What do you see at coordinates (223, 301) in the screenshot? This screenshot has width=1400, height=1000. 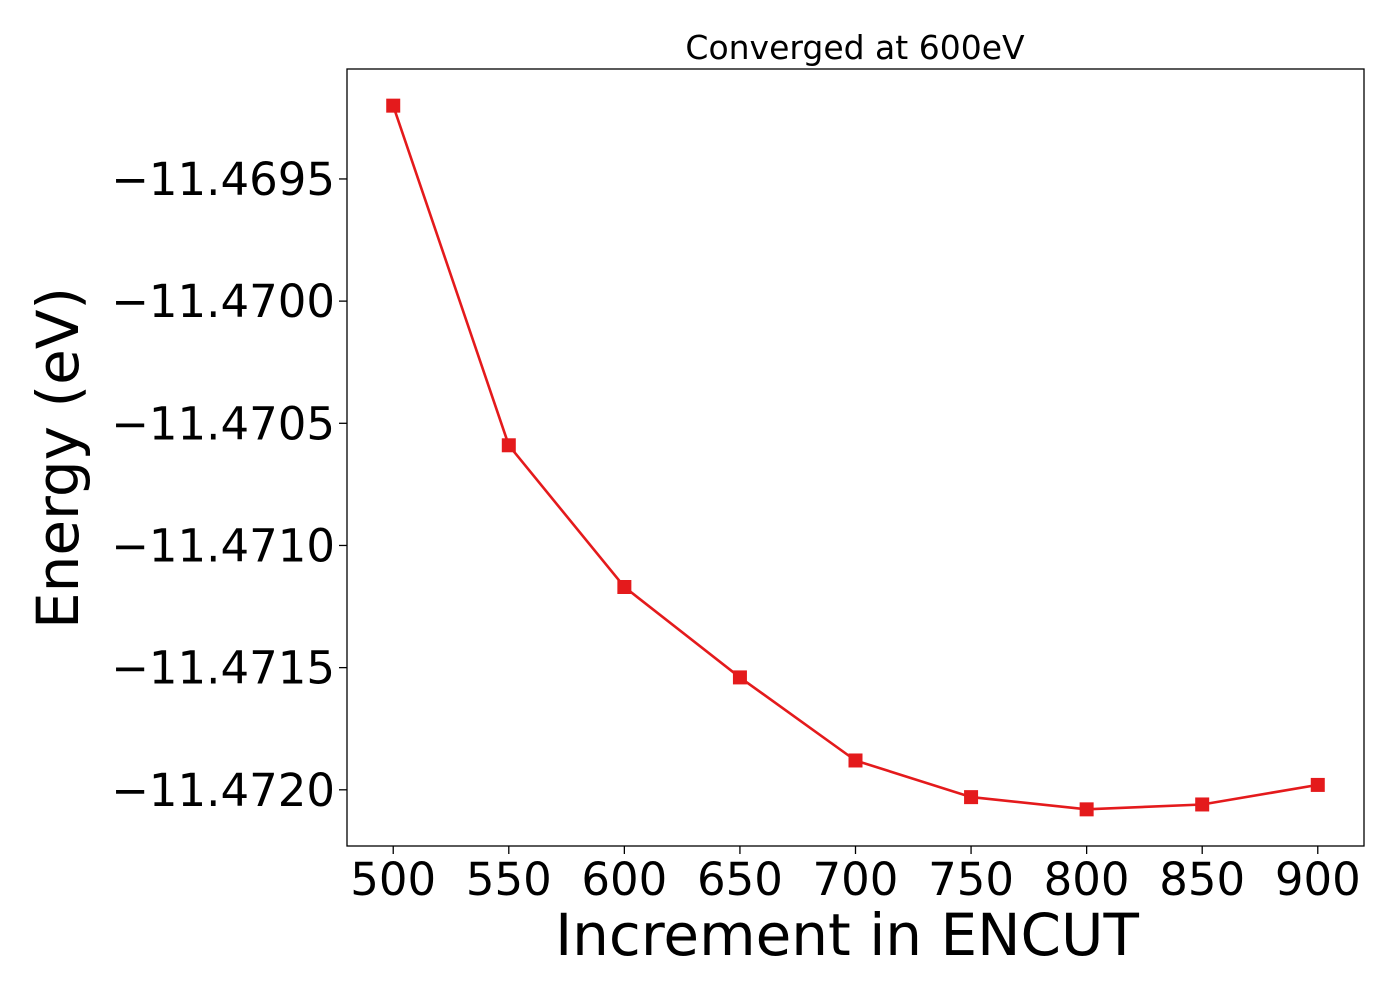 I see `y-tick-label: −11.4700` at bounding box center [223, 301].